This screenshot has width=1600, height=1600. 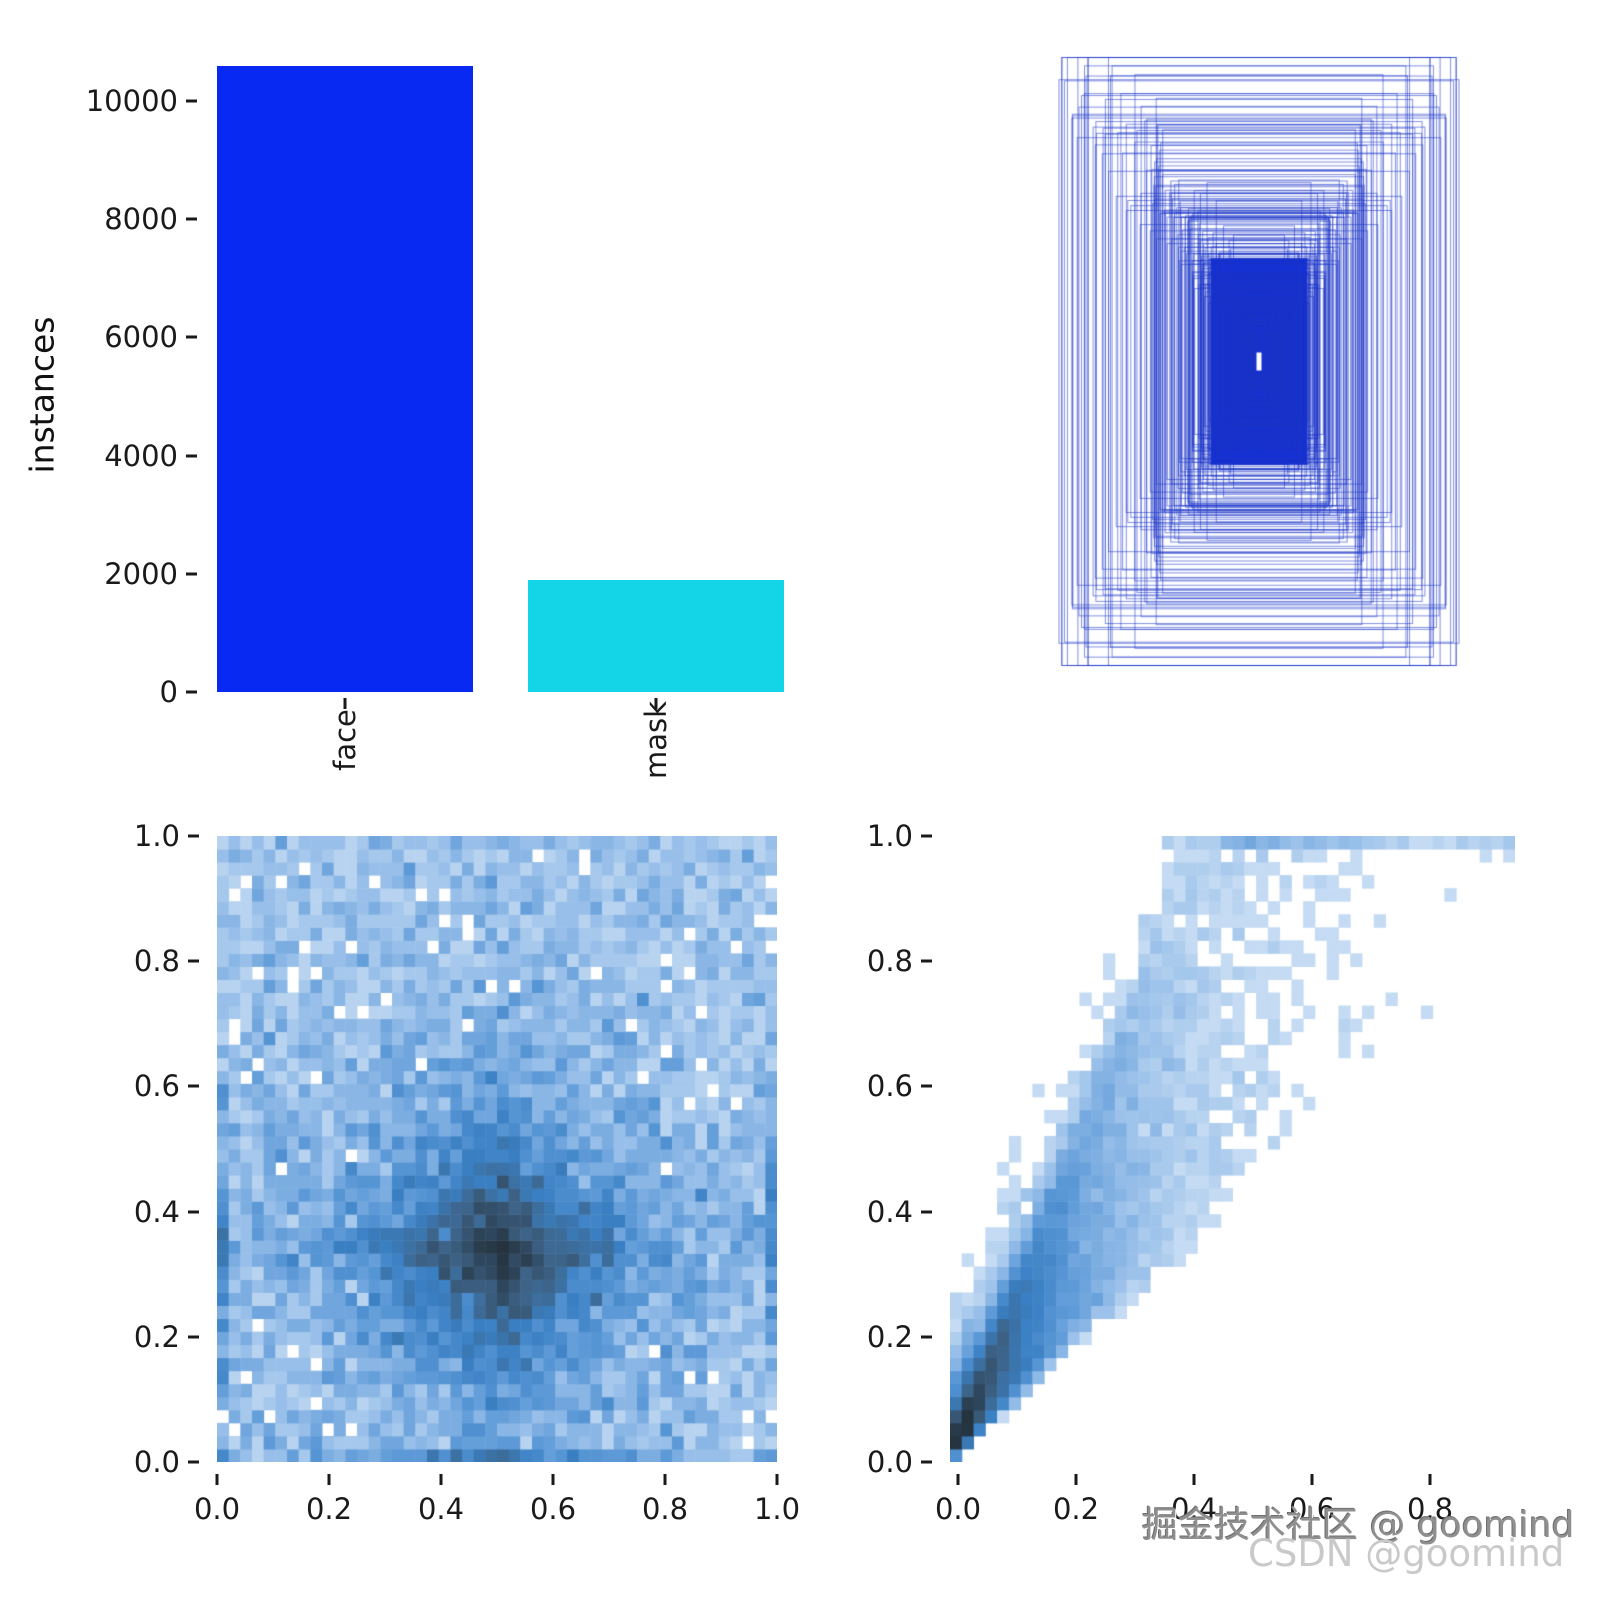 I want to click on y-tick-label: 2000, so click(x=141, y=573).